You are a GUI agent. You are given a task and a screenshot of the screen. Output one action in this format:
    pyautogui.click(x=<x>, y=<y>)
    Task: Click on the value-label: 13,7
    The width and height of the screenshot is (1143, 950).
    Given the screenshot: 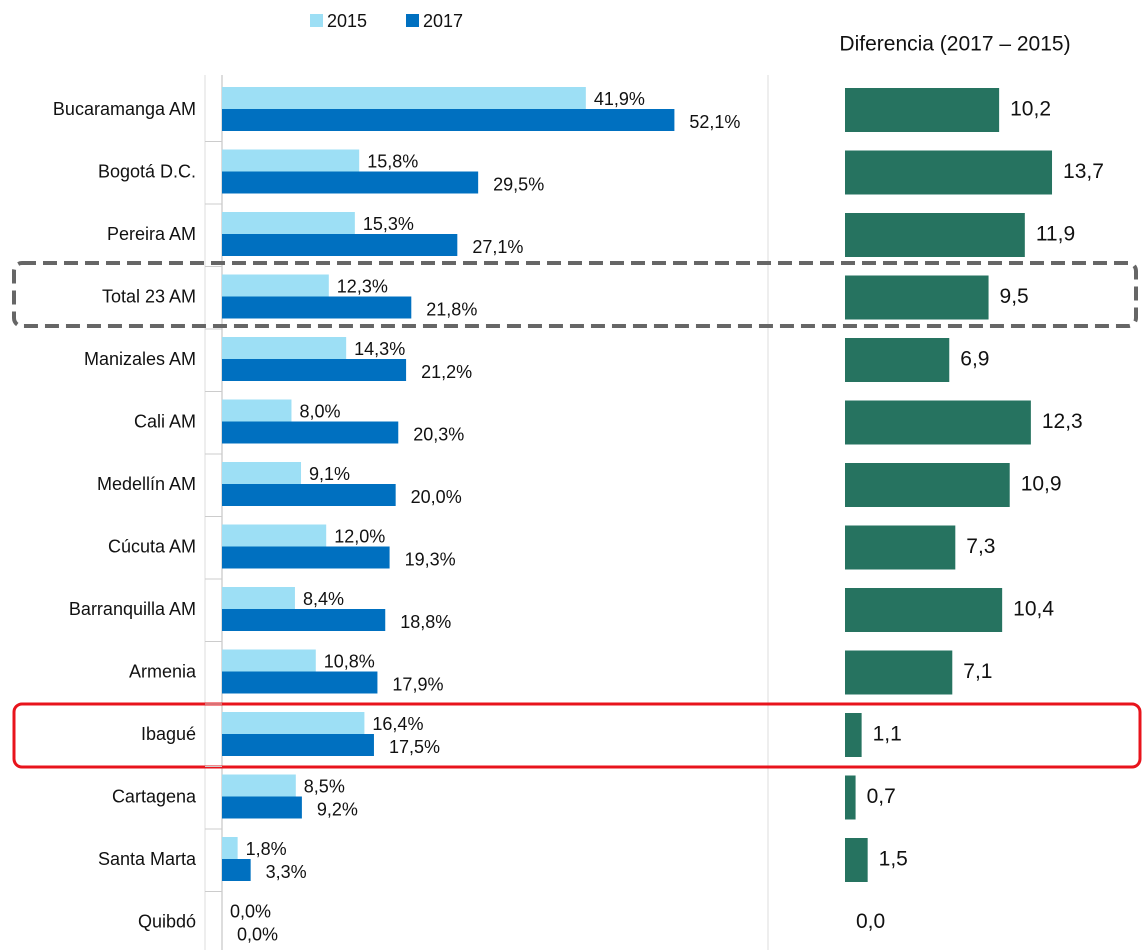 What is the action you would take?
    pyautogui.click(x=1083, y=171)
    